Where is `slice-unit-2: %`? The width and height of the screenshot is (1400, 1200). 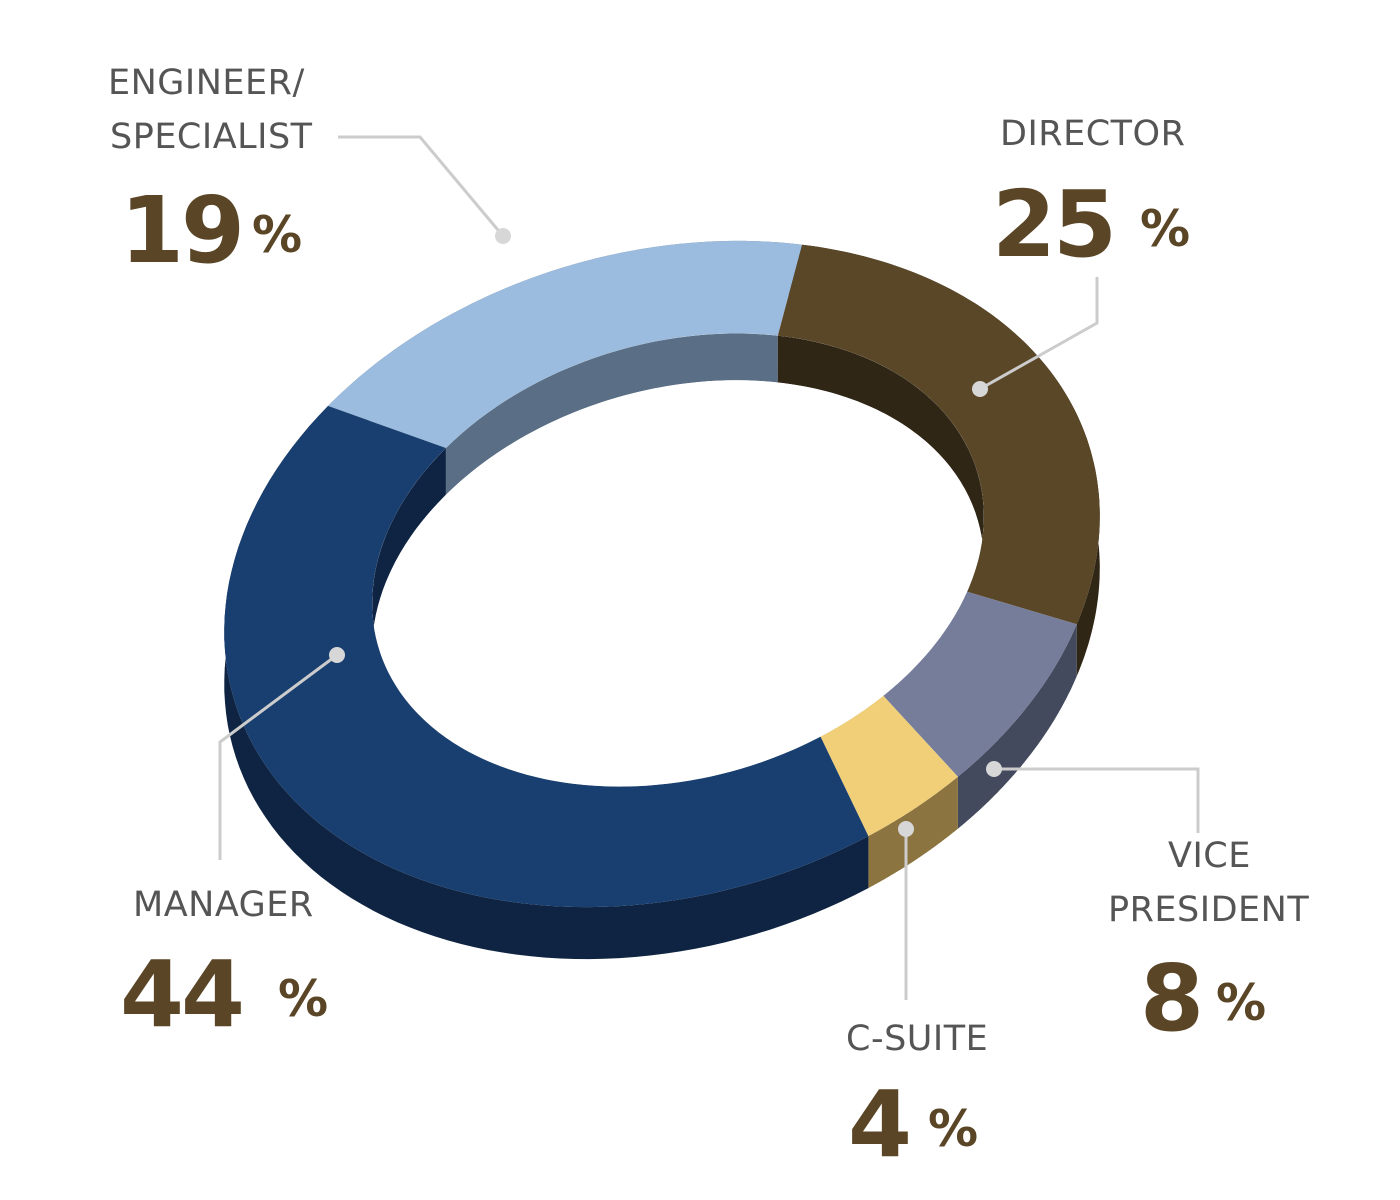 slice-unit-2: % is located at coordinates (1241, 1003).